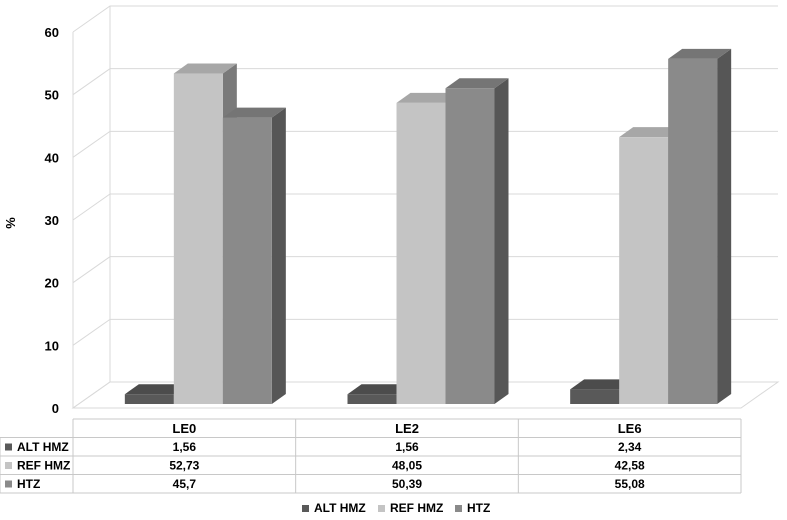  Describe the element at coordinates (416, 508) in the screenshot. I see `legend-label: REF HMZ` at that location.